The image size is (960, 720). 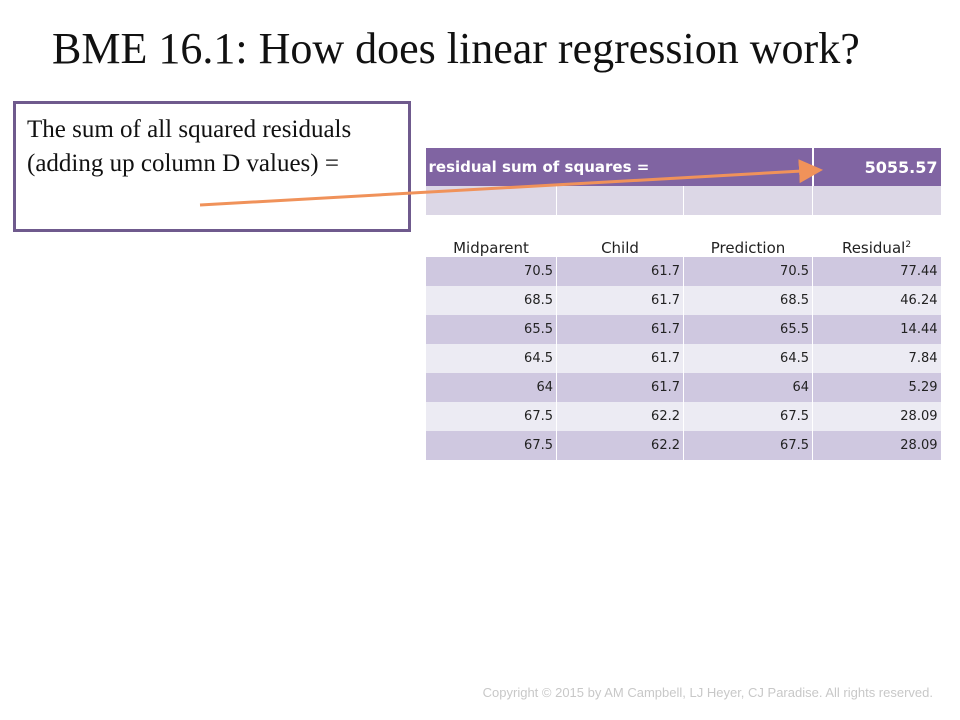 What do you see at coordinates (873, 248) in the screenshot?
I see `header-residual-label: Residual` at bounding box center [873, 248].